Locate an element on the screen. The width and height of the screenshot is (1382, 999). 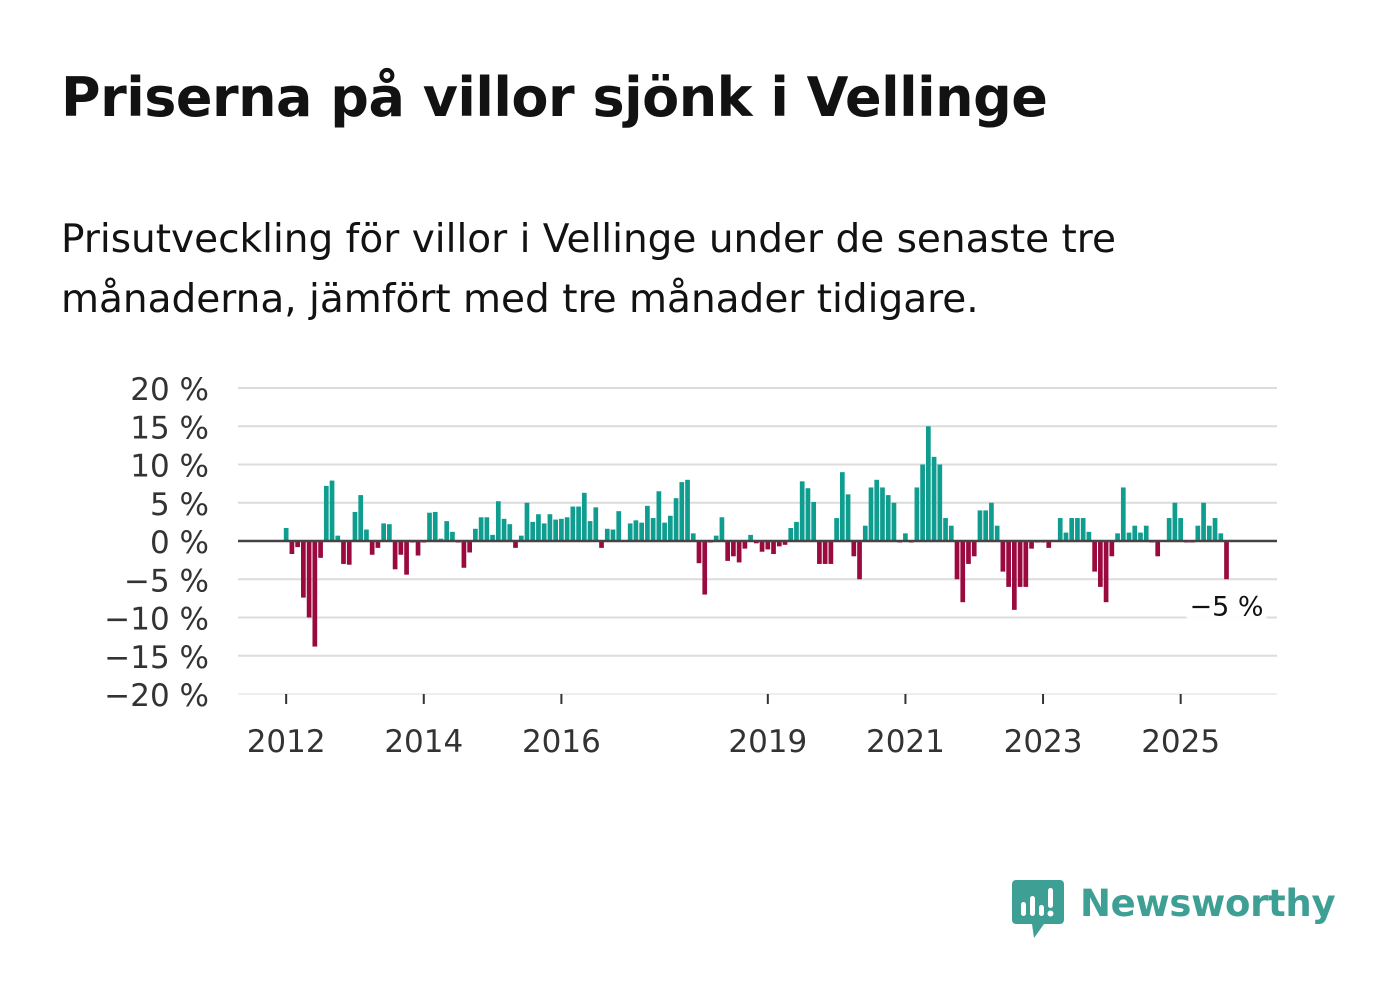
newsworthy-chart-icon is located at coordinates (1038, 909).